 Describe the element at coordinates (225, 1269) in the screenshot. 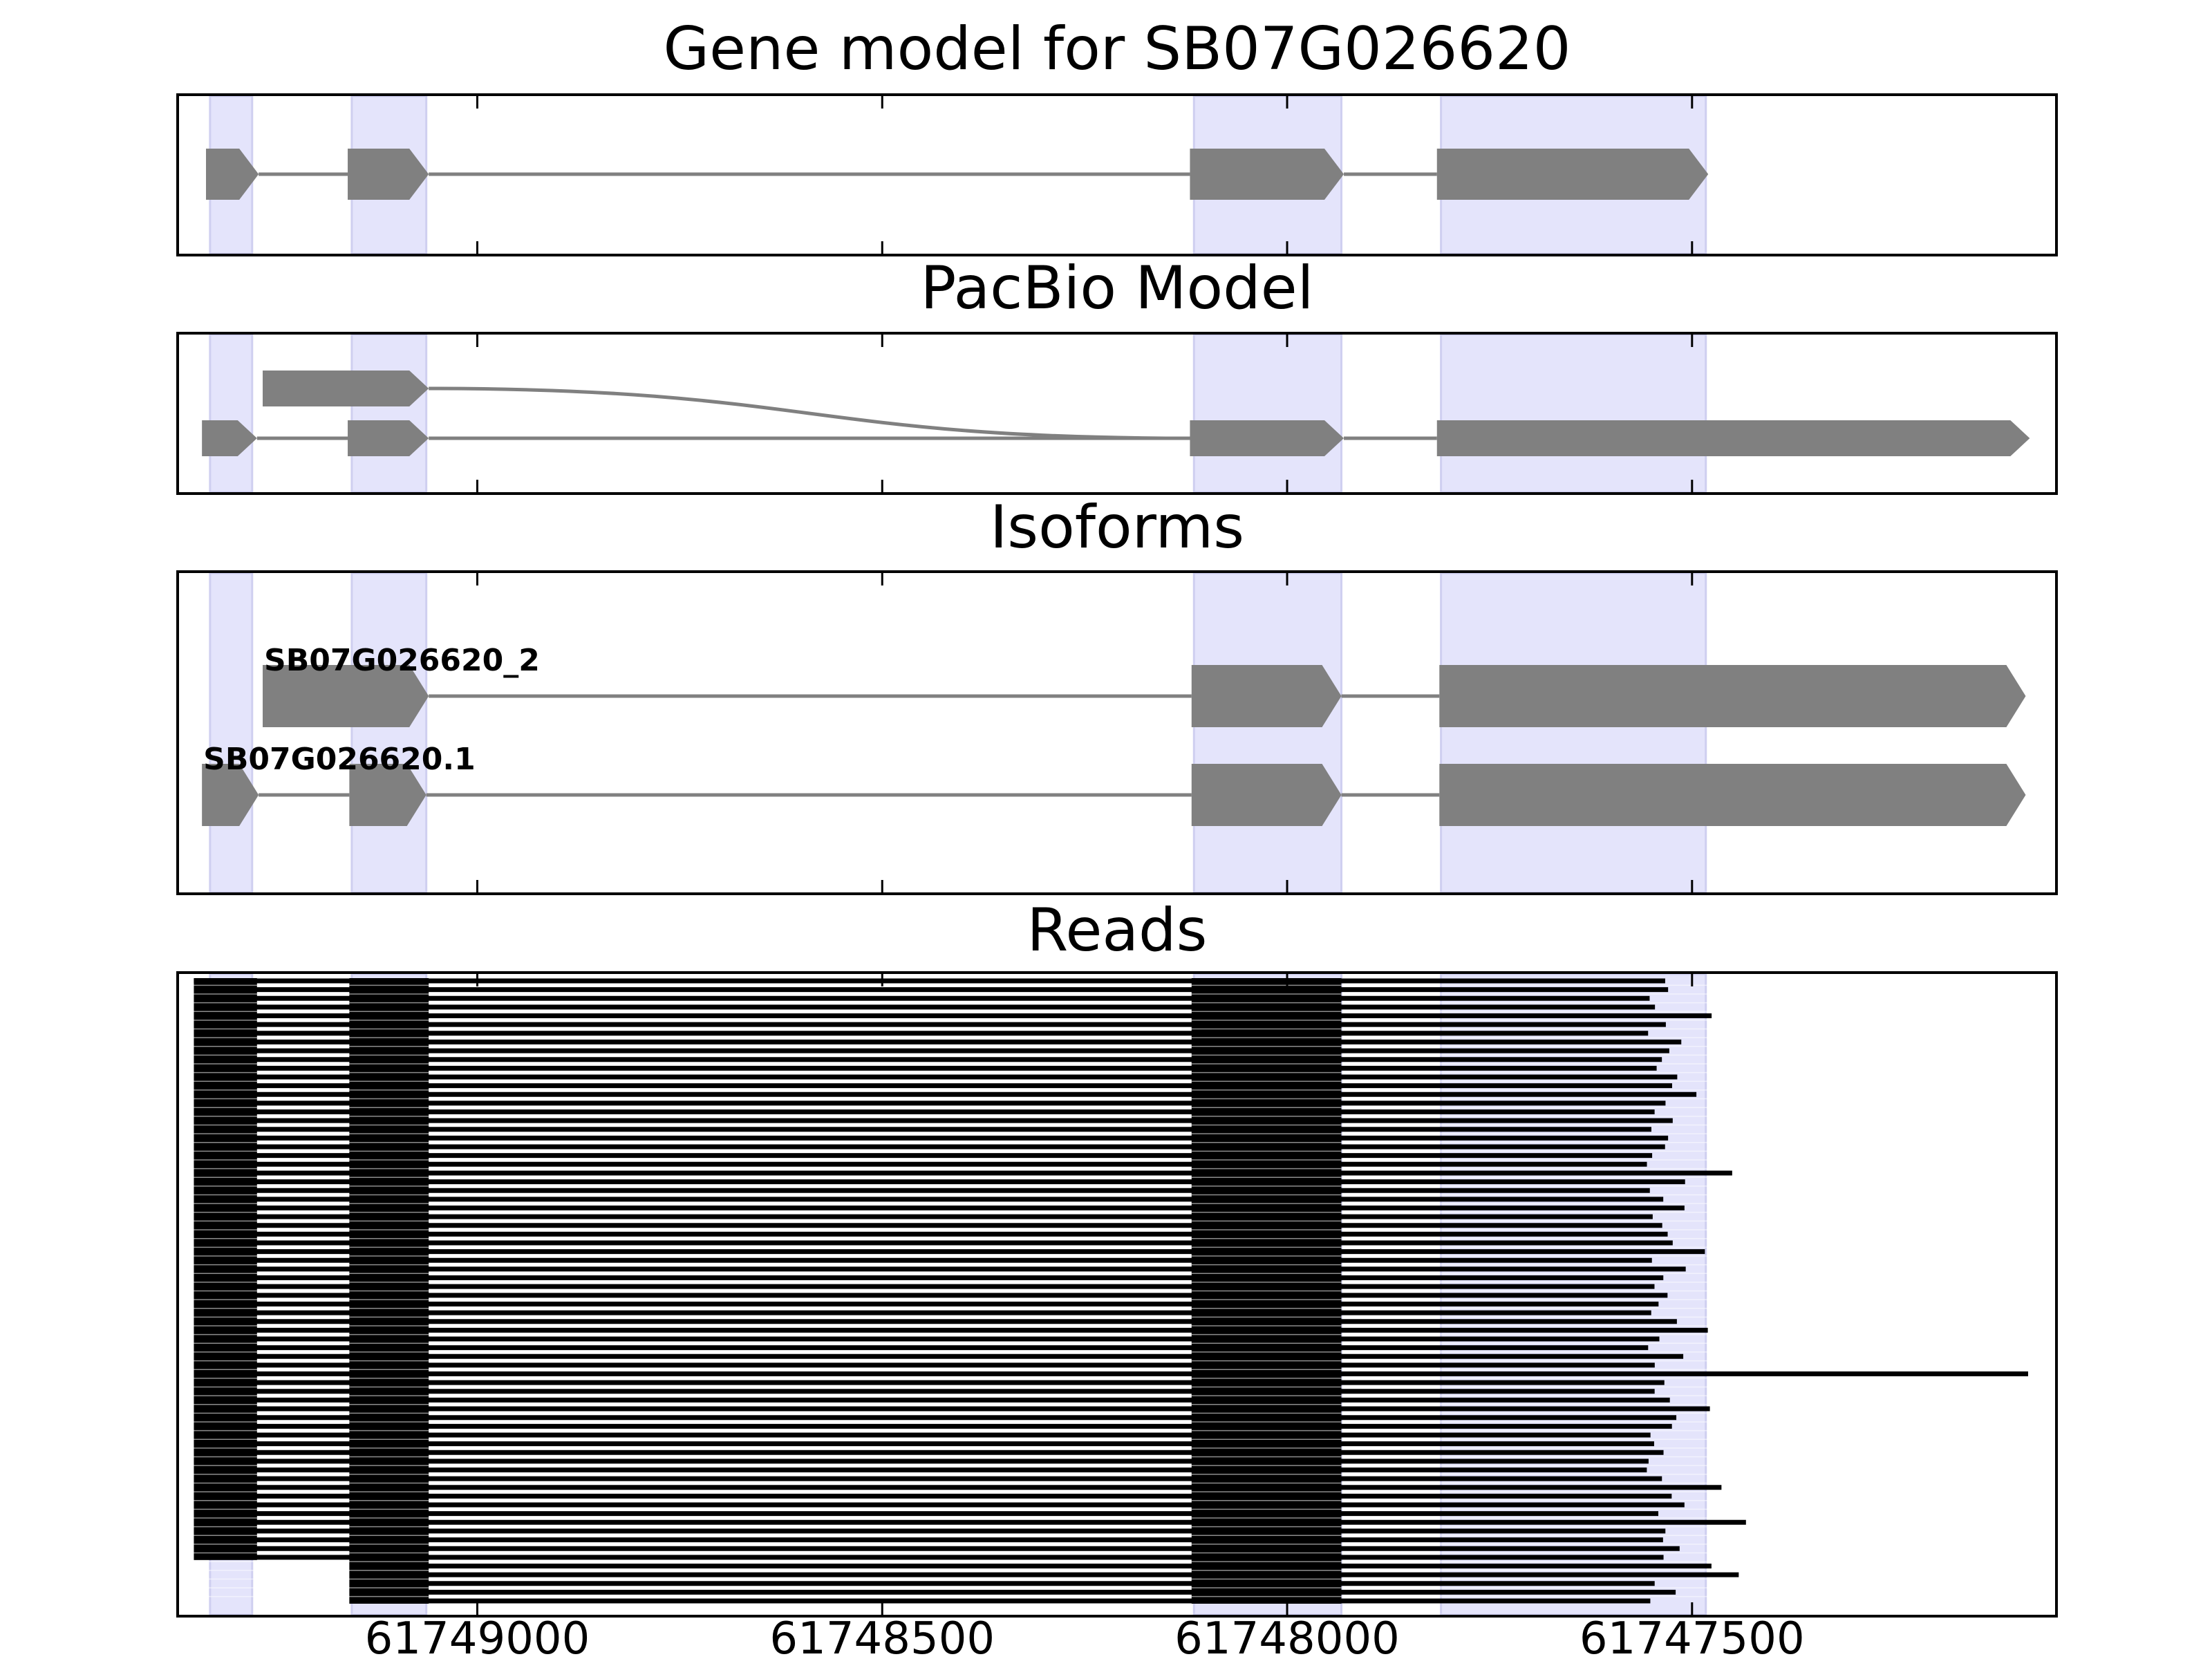

I see `read-exon-block` at that location.